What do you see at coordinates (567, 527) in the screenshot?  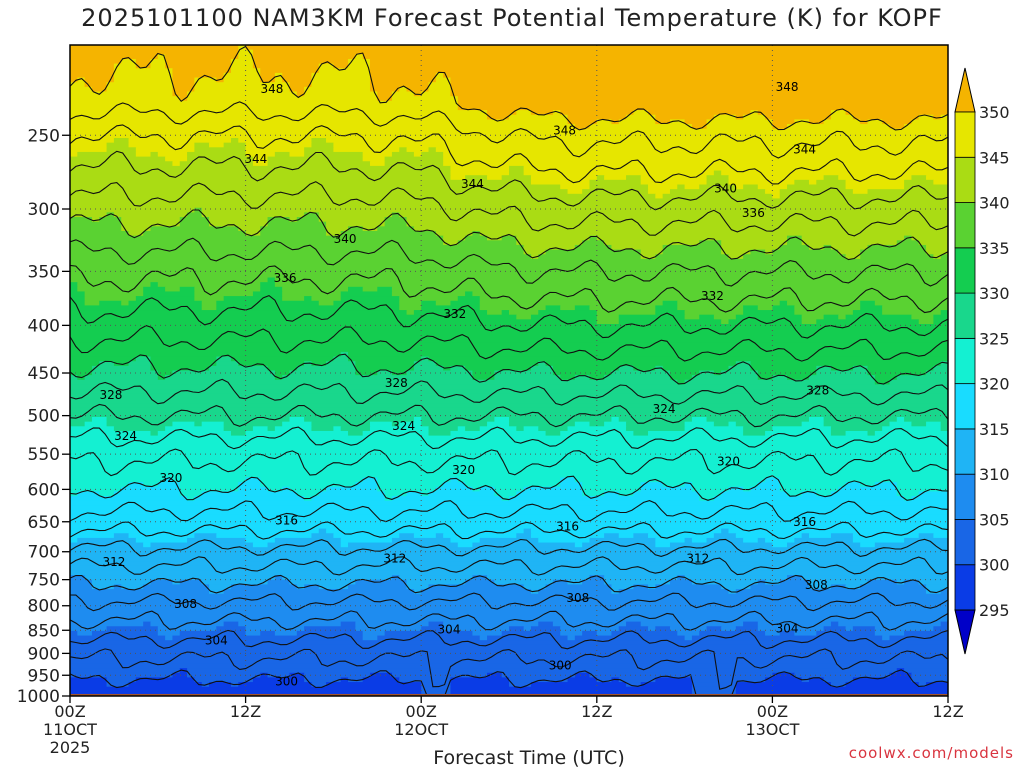 I see `contour-label-316-1: 316` at bounding box center [567, 527].